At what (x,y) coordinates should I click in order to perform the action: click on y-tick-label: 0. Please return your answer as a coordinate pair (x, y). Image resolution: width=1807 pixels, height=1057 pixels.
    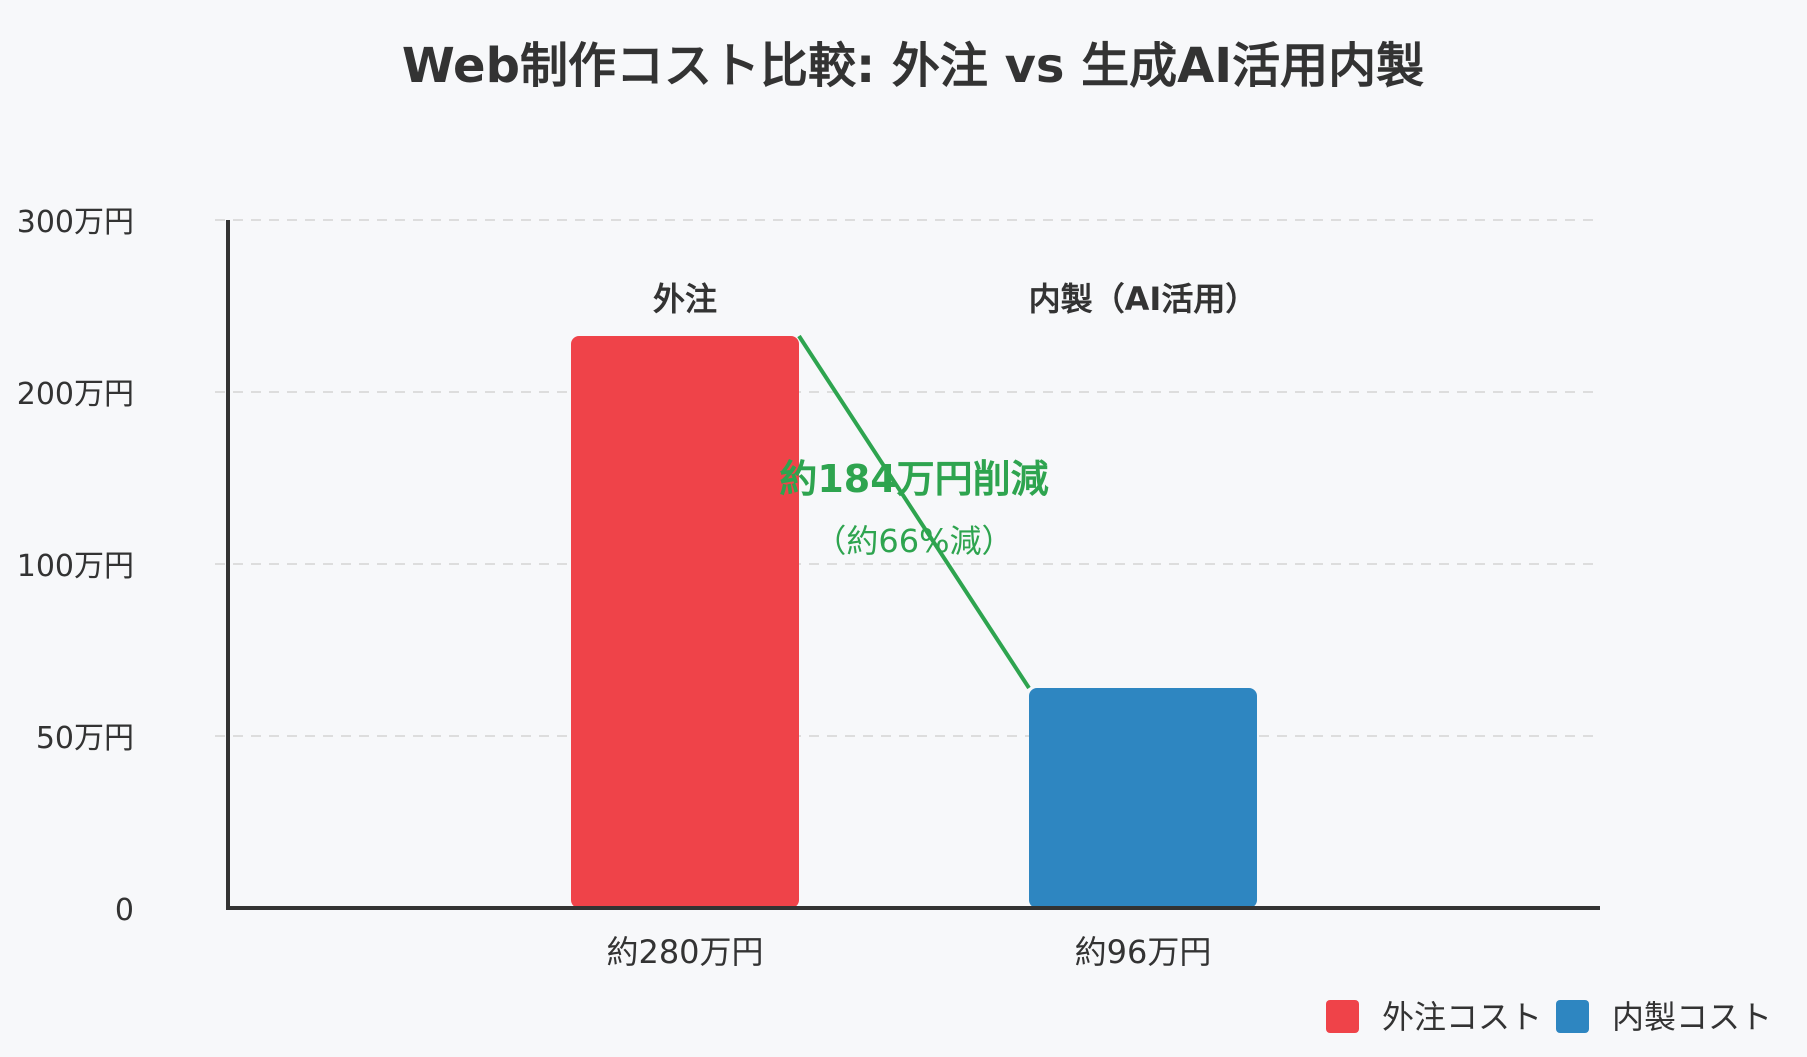
    Looking at the image, I should click on (124, 910).